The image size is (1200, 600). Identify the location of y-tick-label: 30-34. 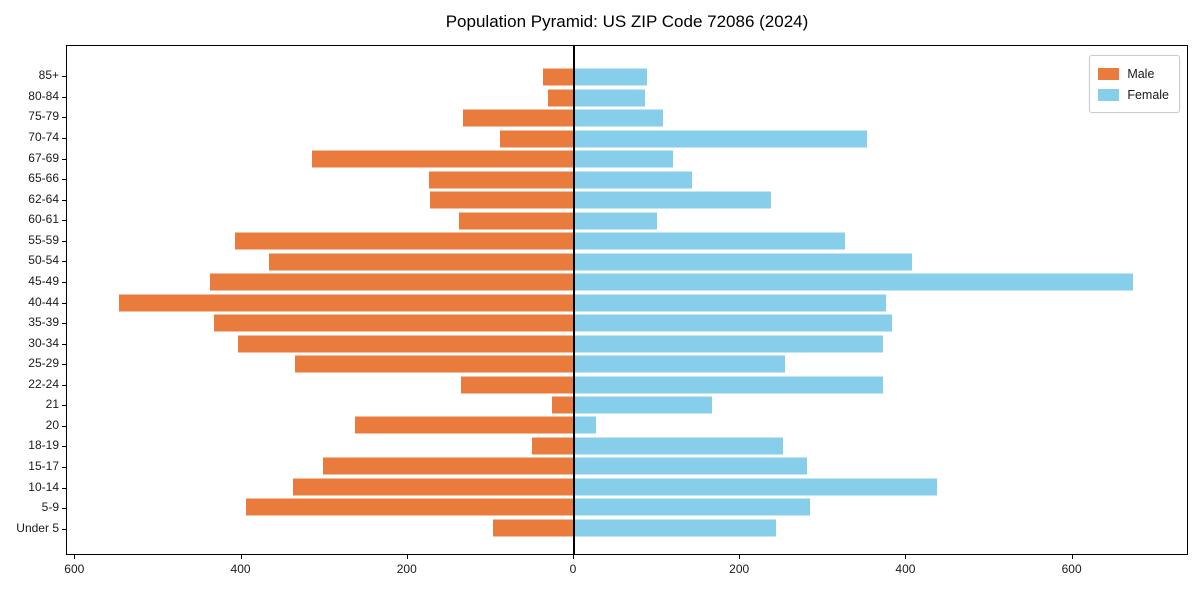
(43, 342).